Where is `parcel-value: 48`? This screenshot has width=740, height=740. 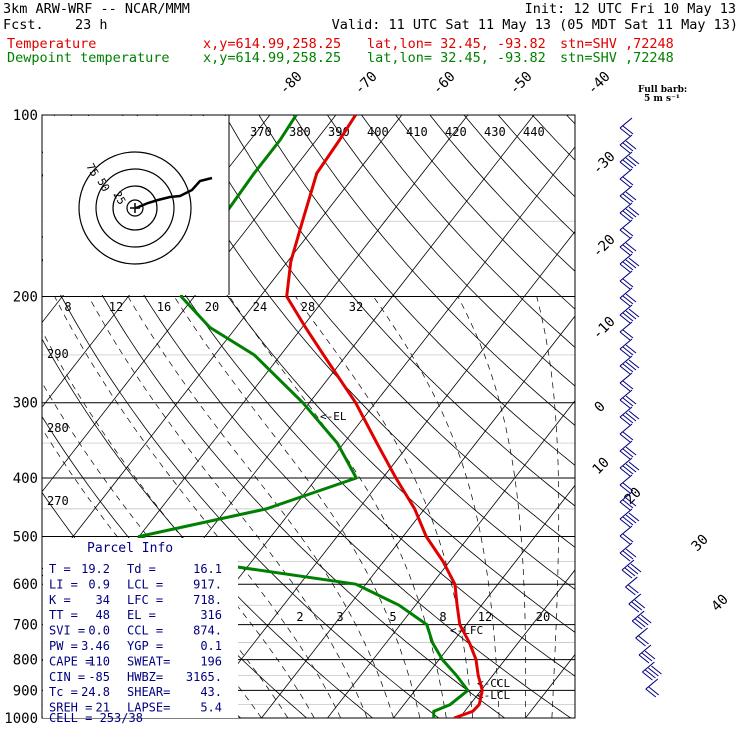 parcel-value: 48 is located at coordinates (103, 615).